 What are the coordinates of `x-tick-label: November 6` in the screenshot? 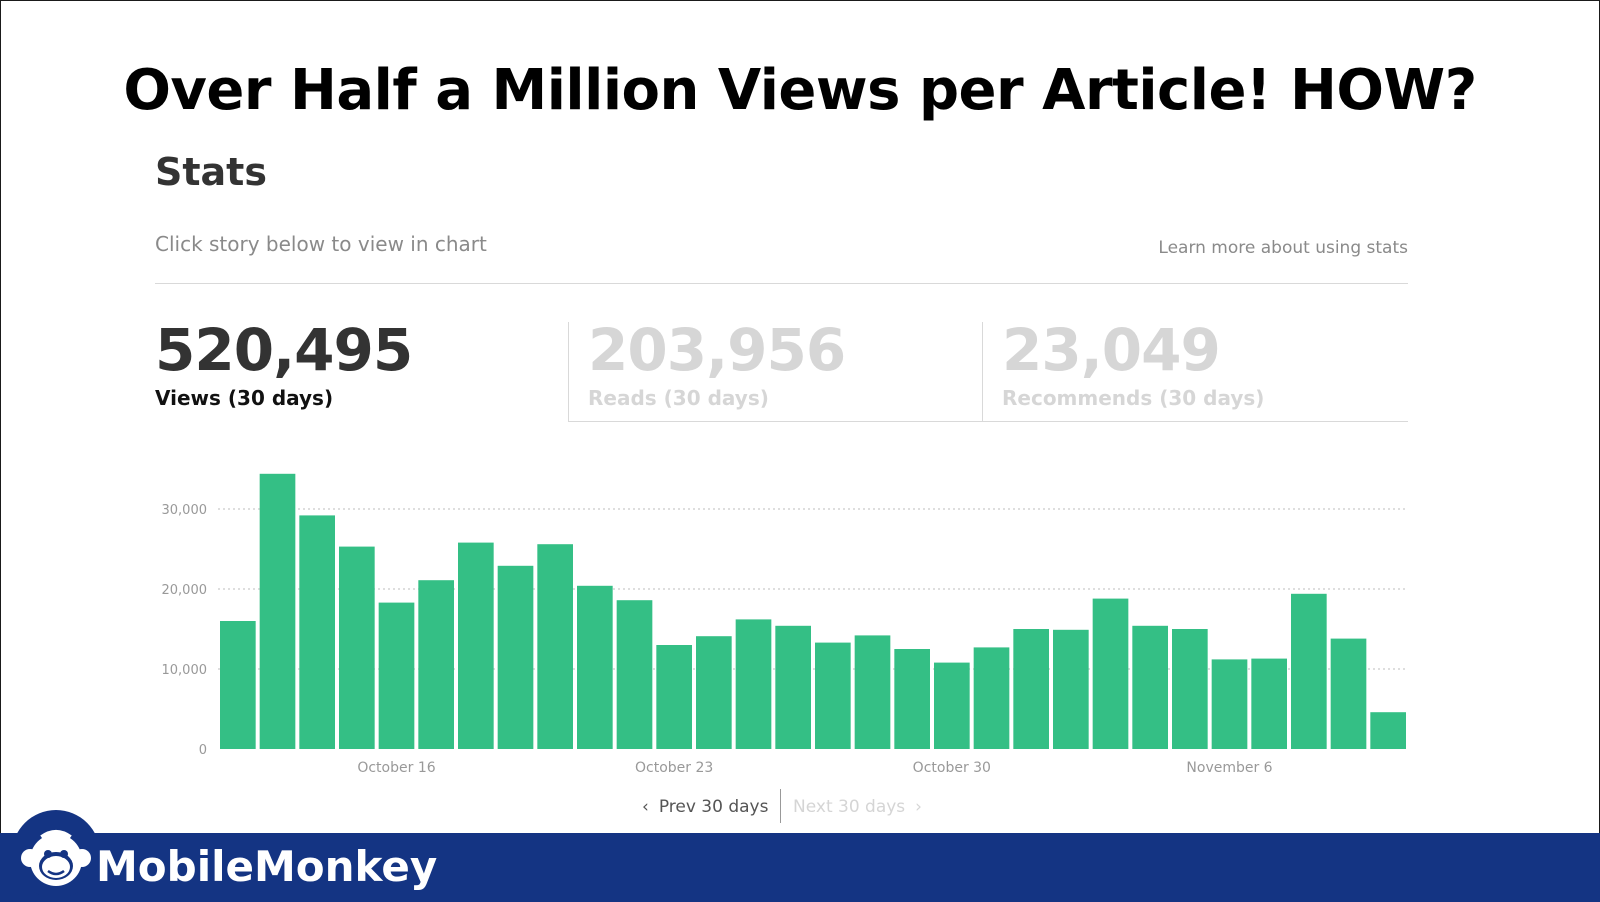 It's located at (1229, 768).